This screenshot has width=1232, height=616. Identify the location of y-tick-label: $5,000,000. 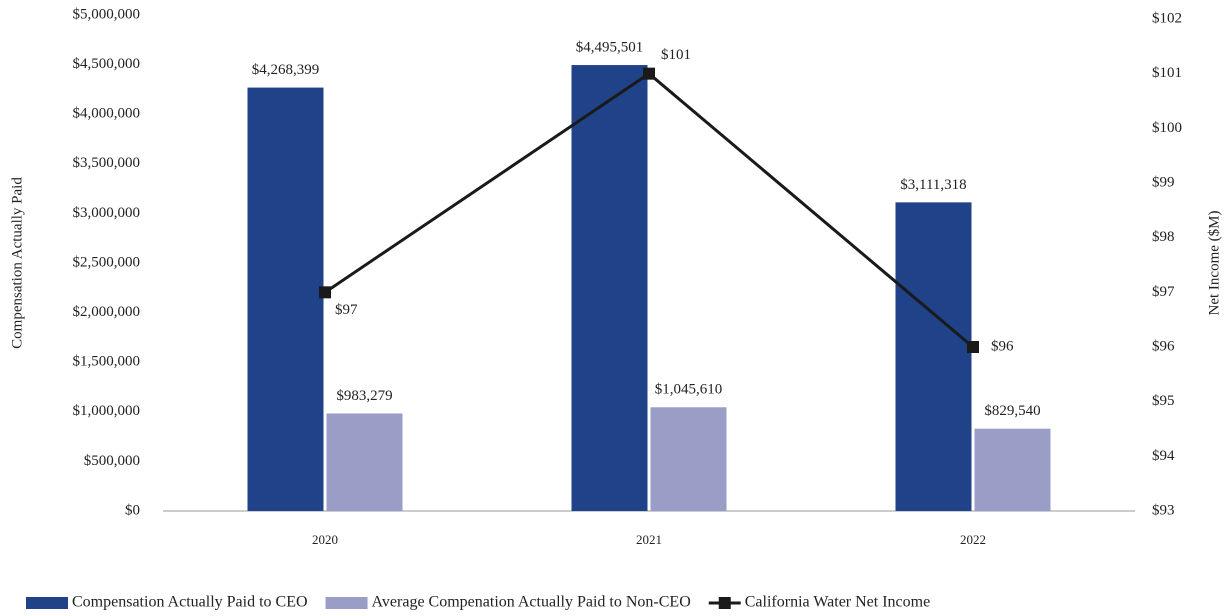
(107, 14).